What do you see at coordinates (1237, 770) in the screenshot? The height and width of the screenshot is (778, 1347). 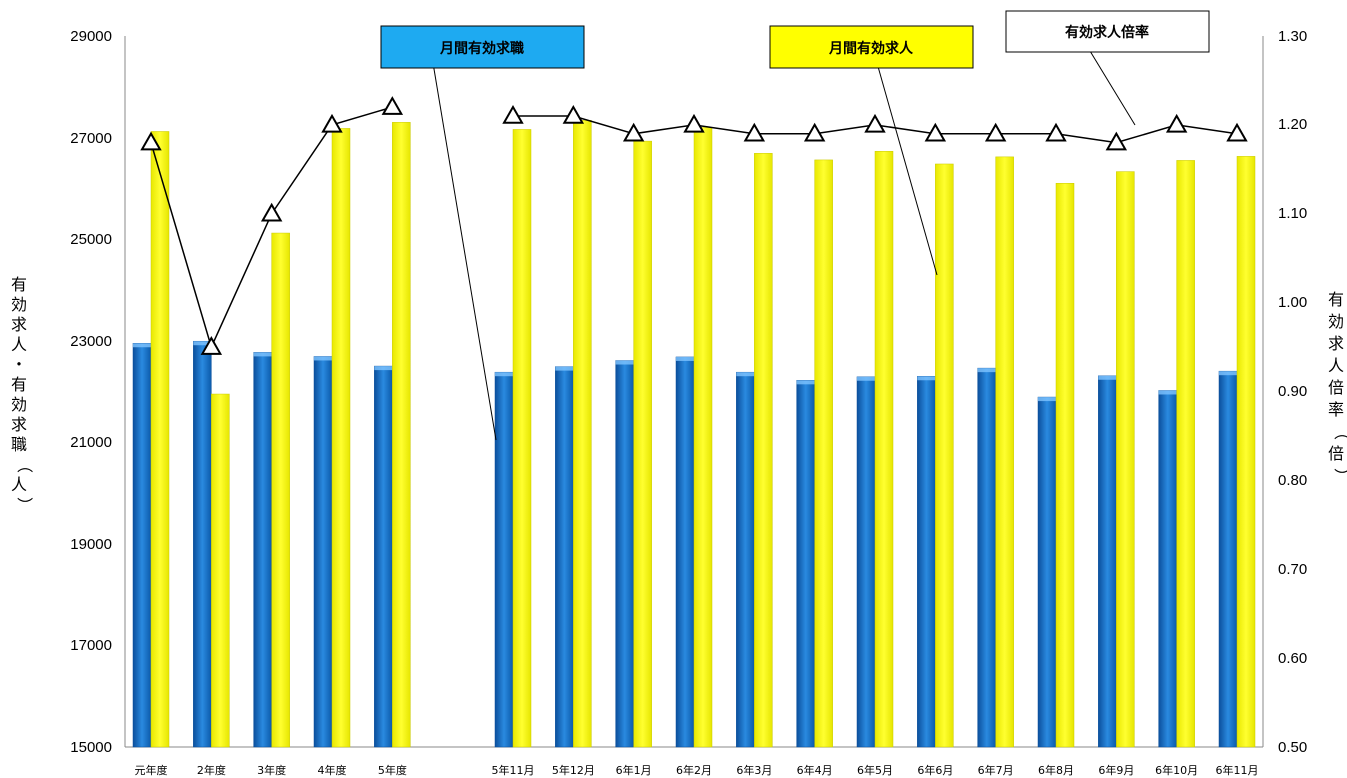 I see `x-tick-label: 6年11月` at bounding box center [1237, 770].